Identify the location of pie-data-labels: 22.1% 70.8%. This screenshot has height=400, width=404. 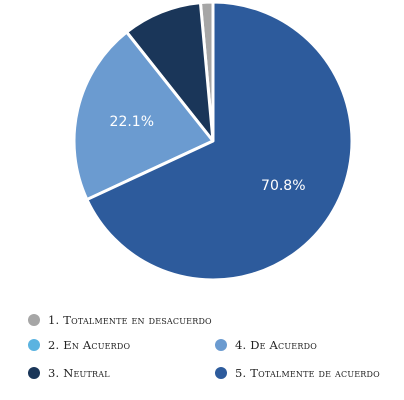
(208, 154).